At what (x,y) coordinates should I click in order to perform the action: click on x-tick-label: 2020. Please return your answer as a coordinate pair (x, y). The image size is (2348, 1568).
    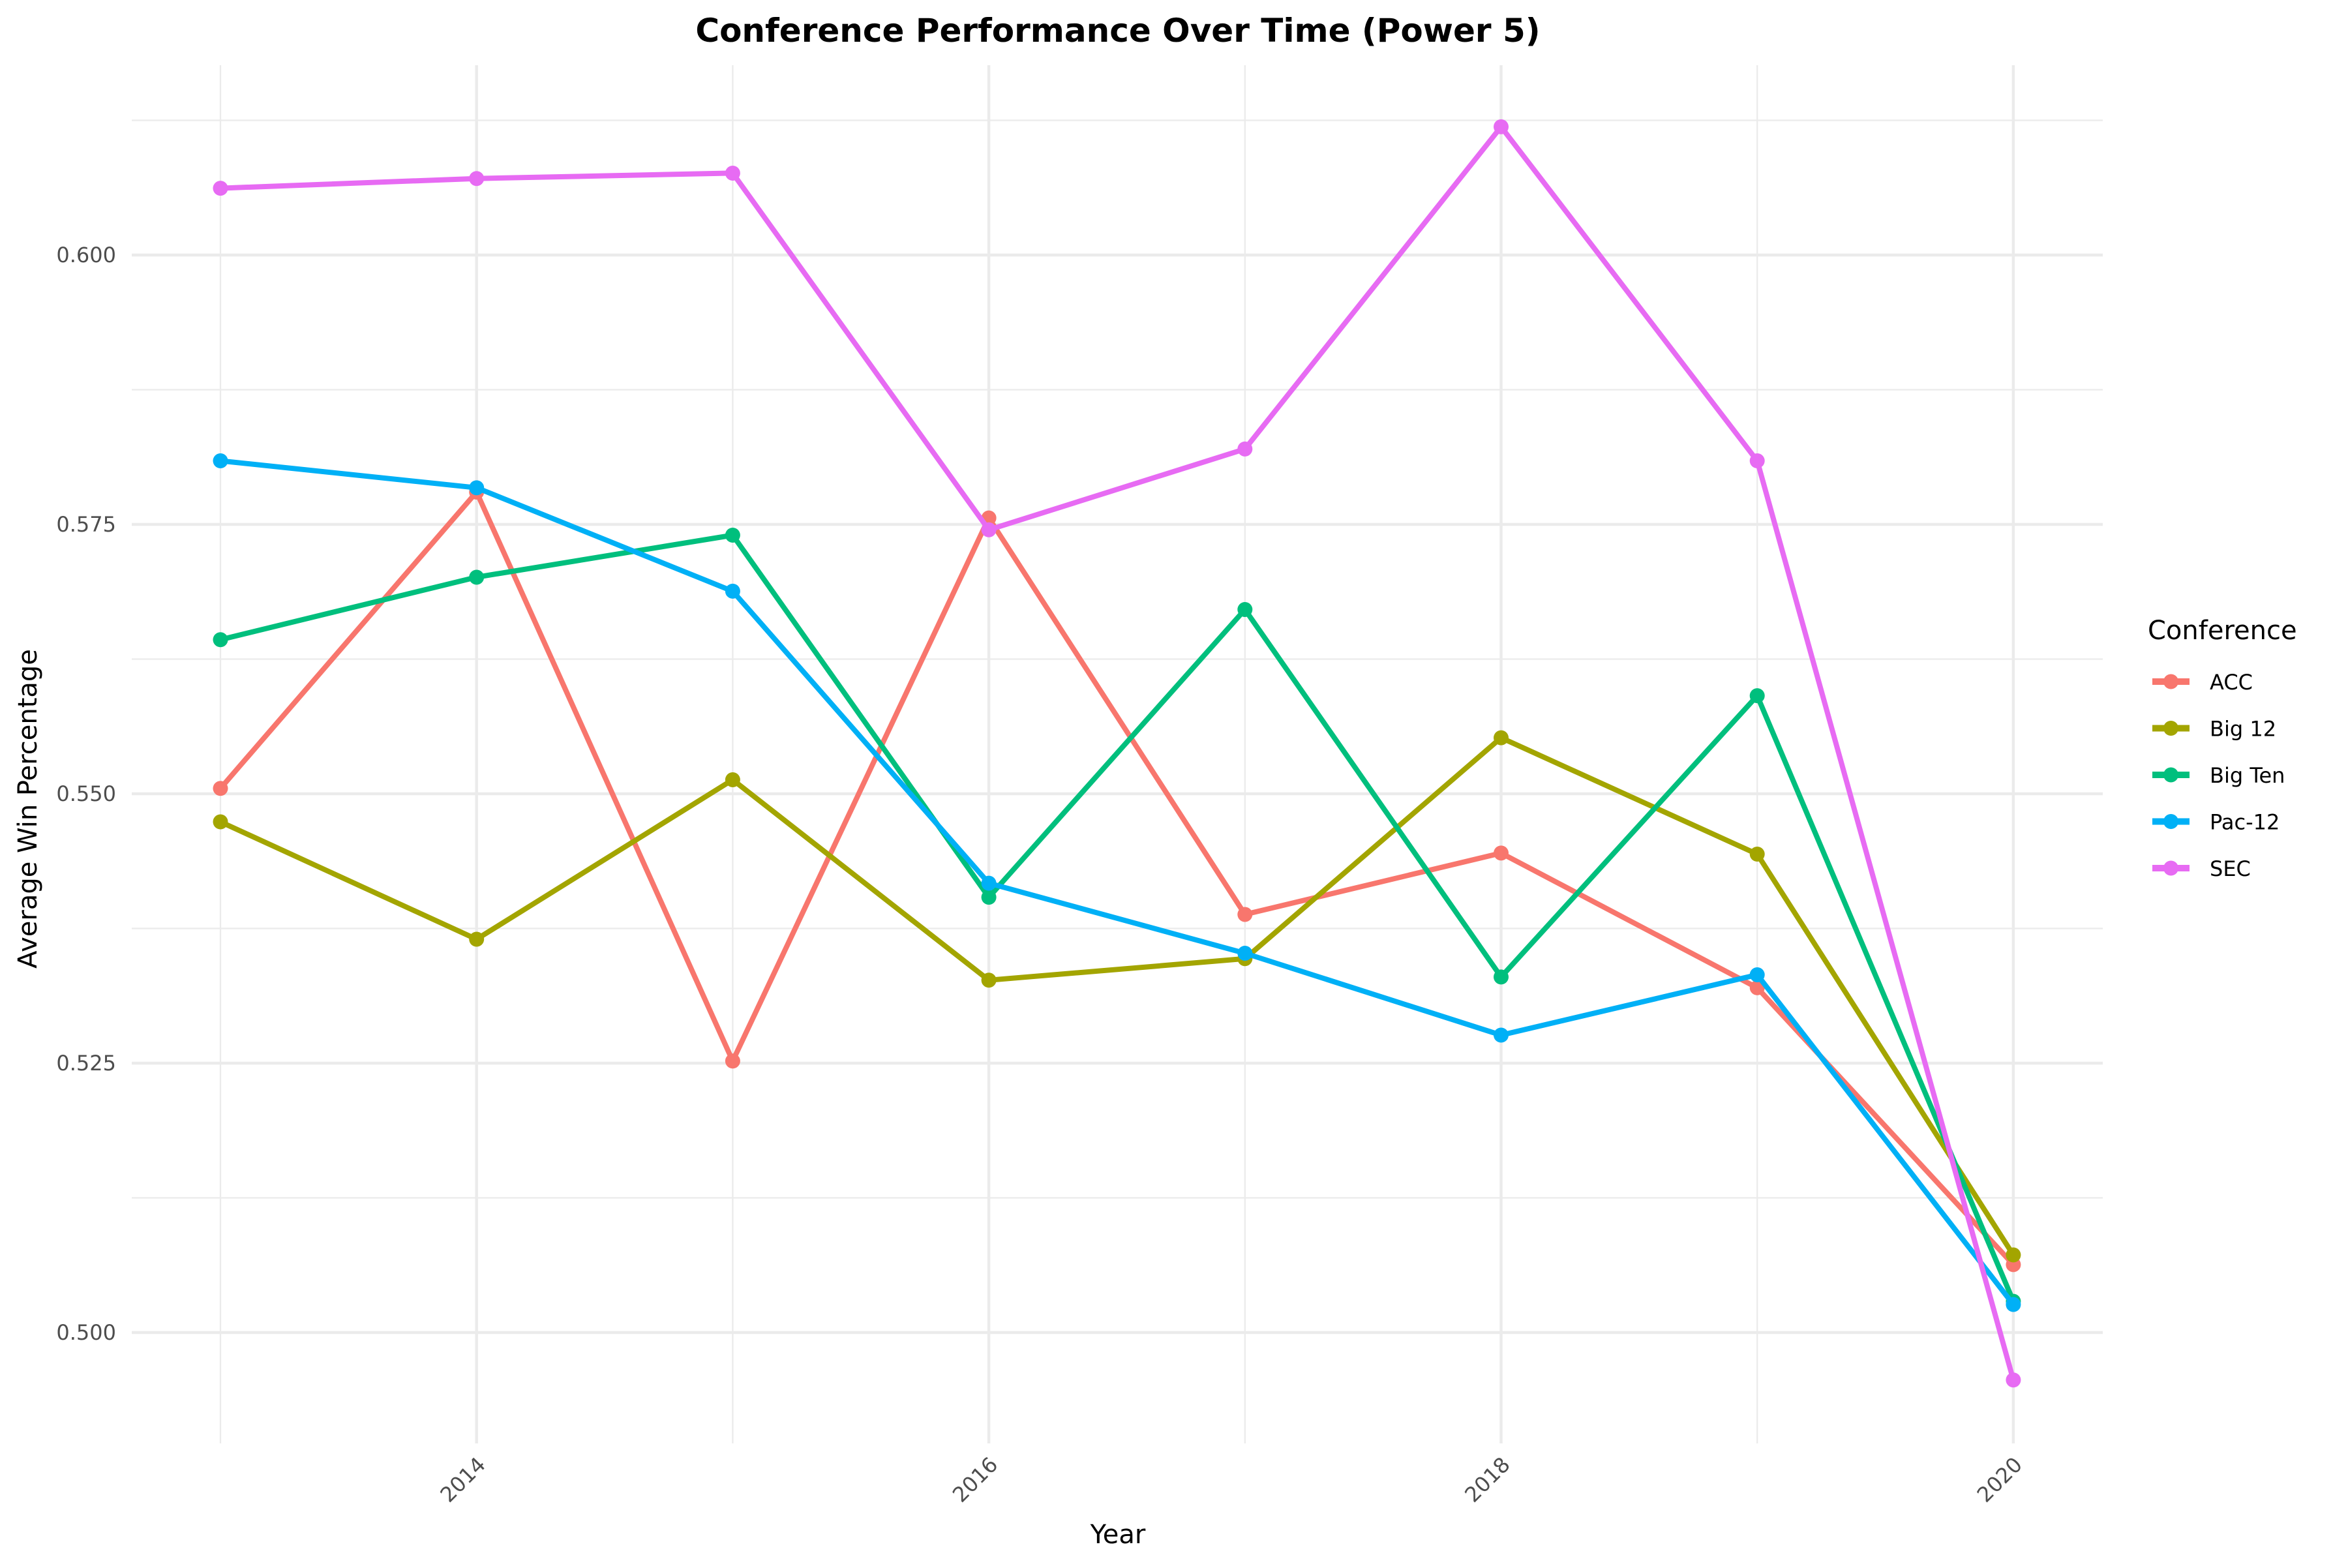
    Looking at the image, I should click on (2000, 1479).